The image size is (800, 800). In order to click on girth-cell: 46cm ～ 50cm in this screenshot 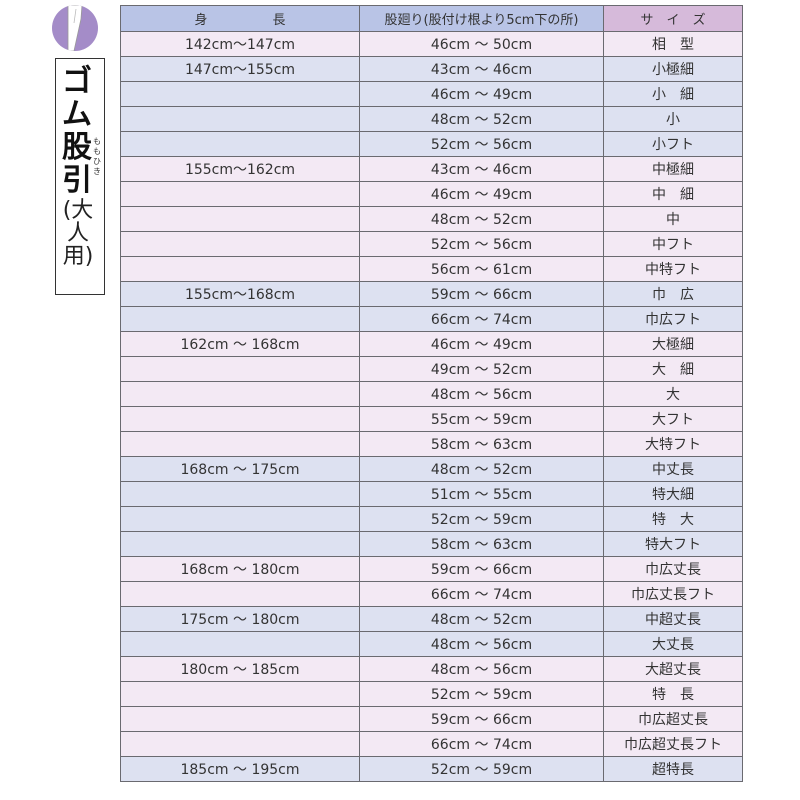, I will do `click(481, 44)`.